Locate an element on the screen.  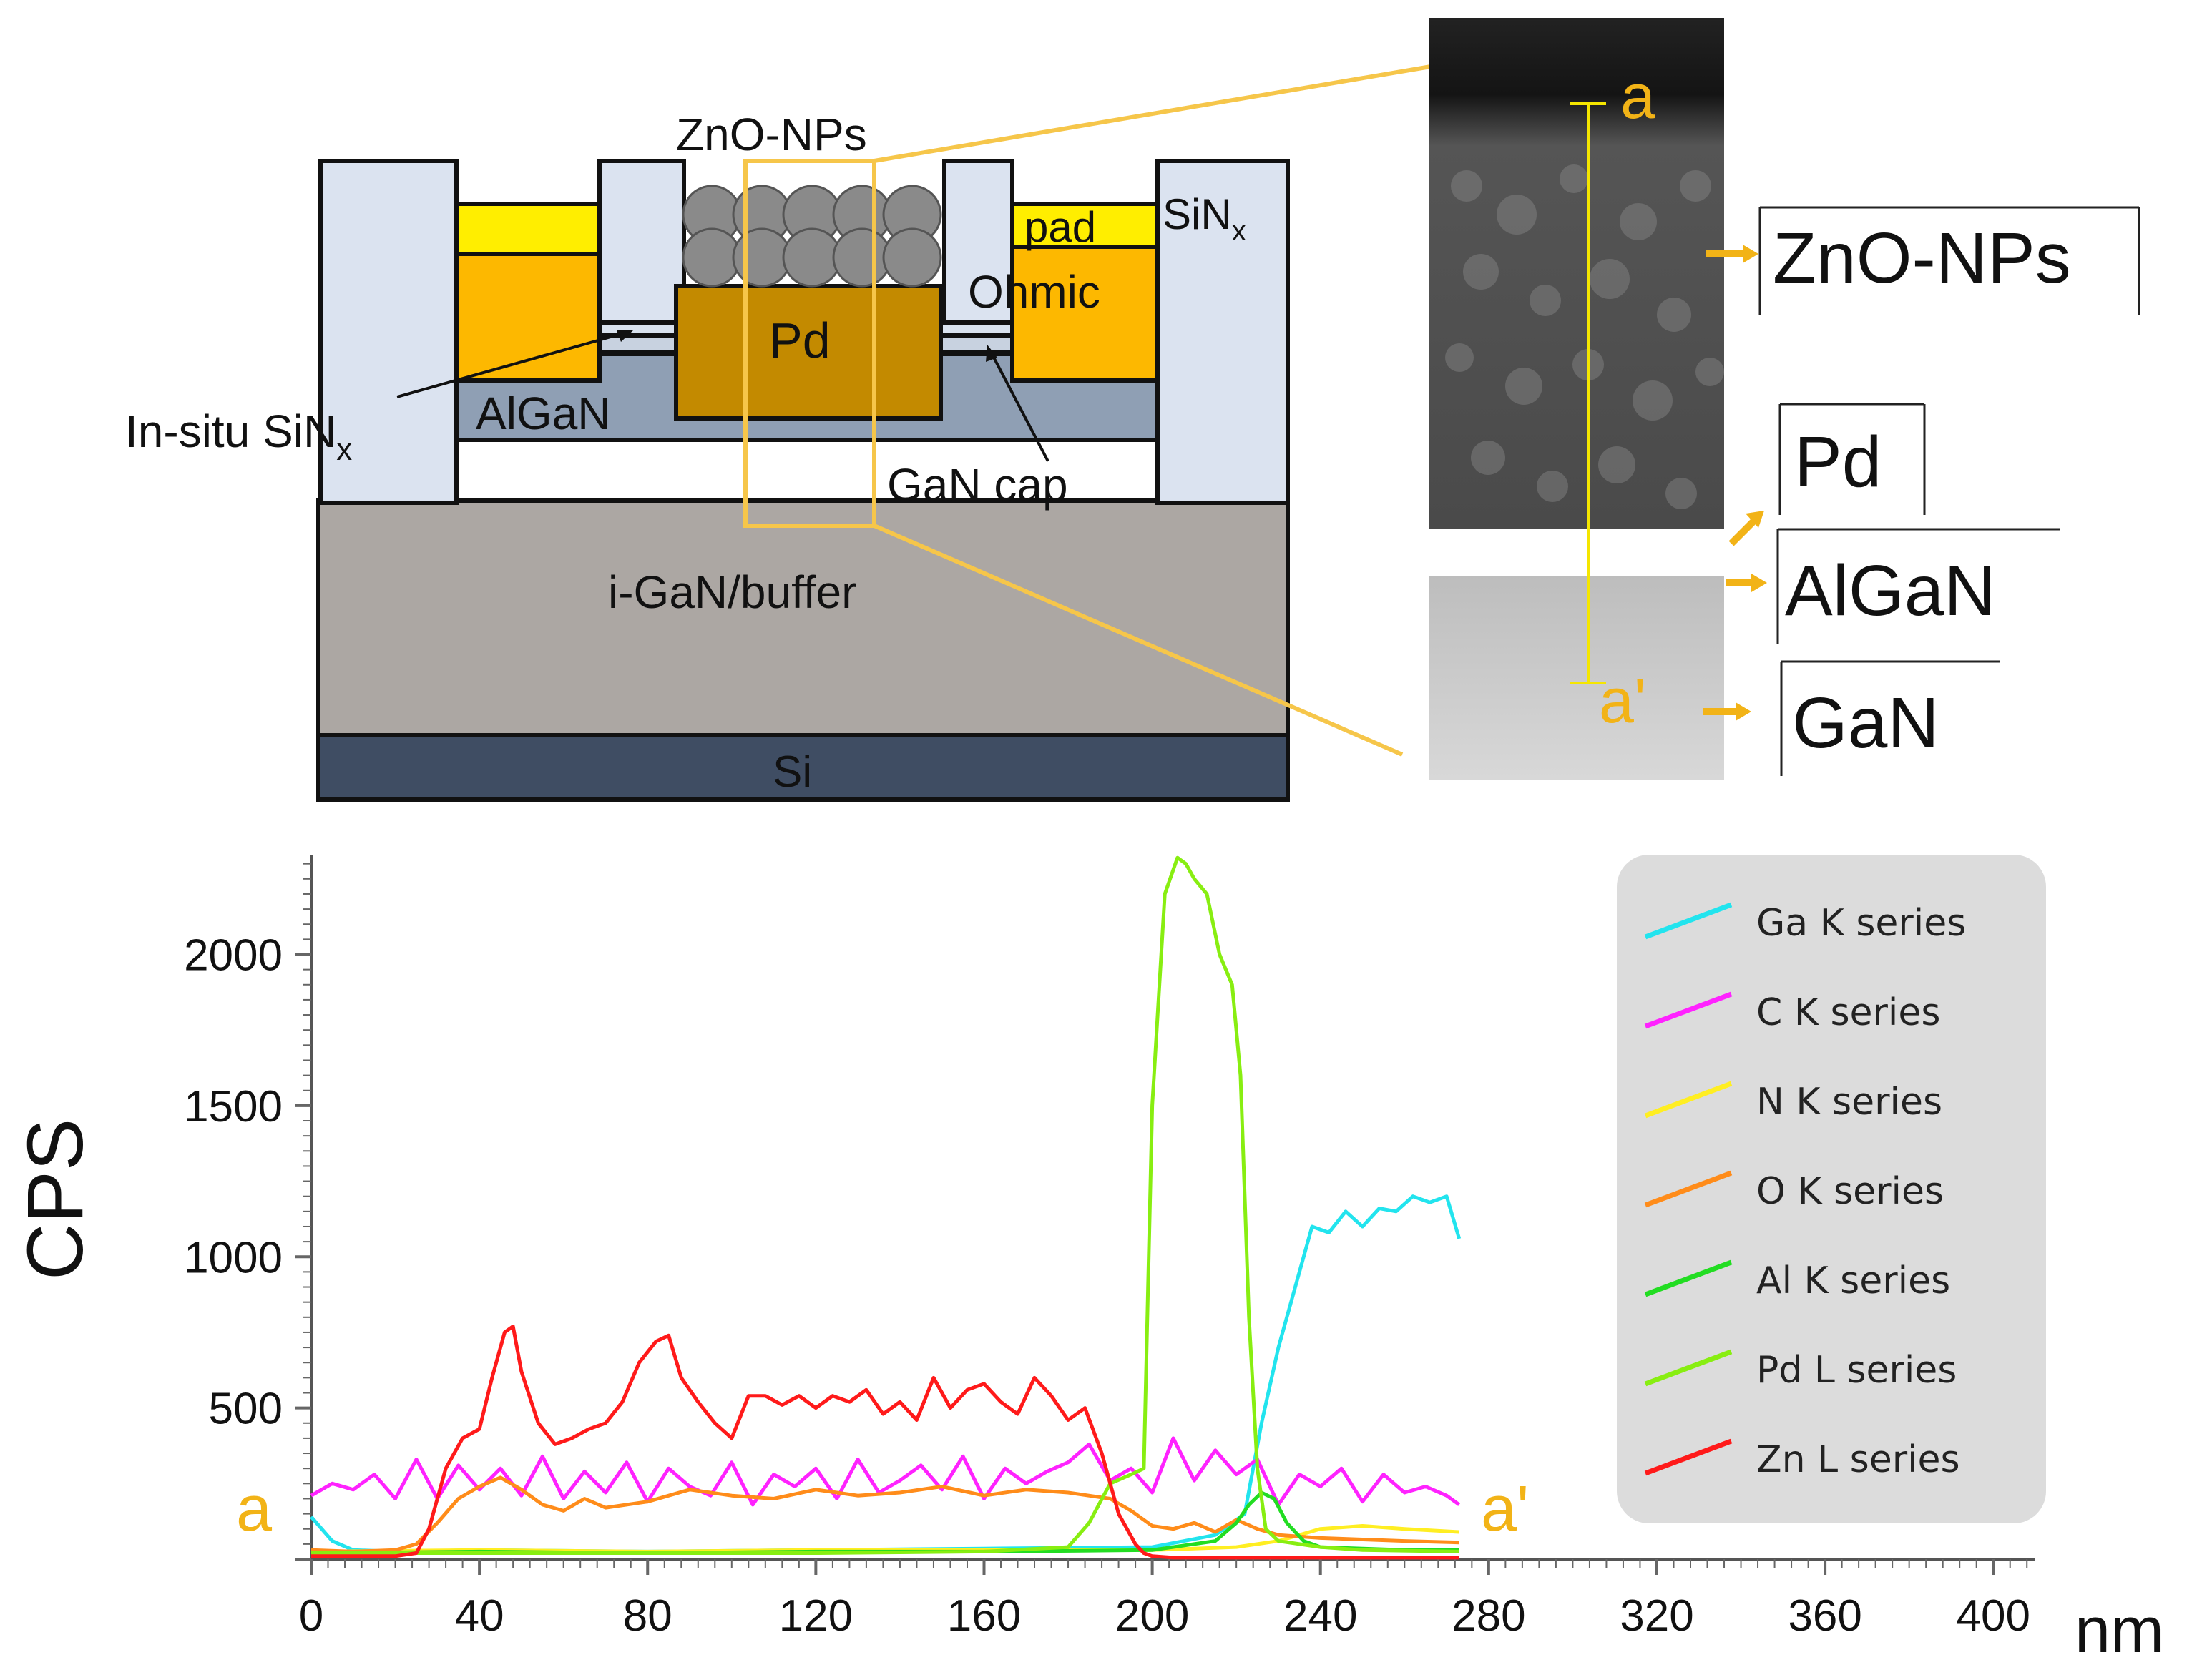
legend-label-zn-l-series: Zn L series is located at coordinates (1858, 1459).